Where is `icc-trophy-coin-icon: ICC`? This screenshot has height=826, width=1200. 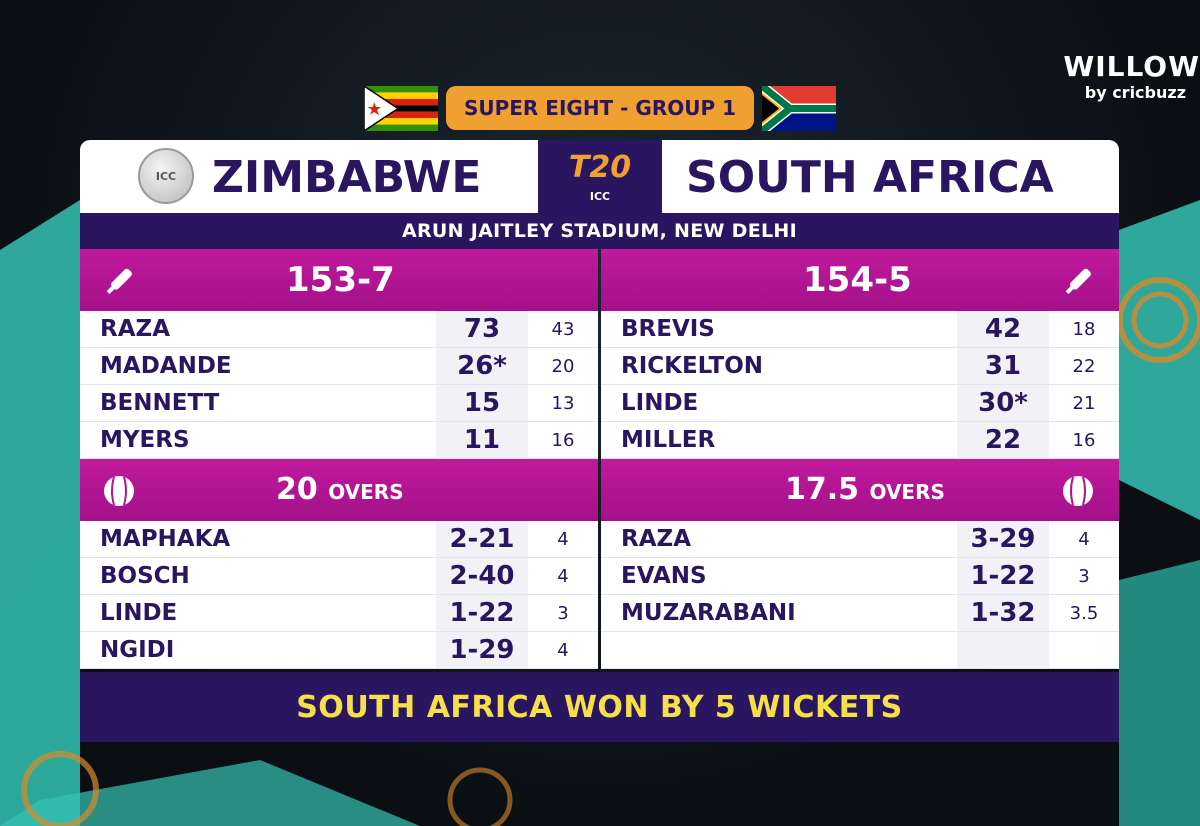 icc-trophy-coin-icon: ICC is located at coordinates (166, 176).